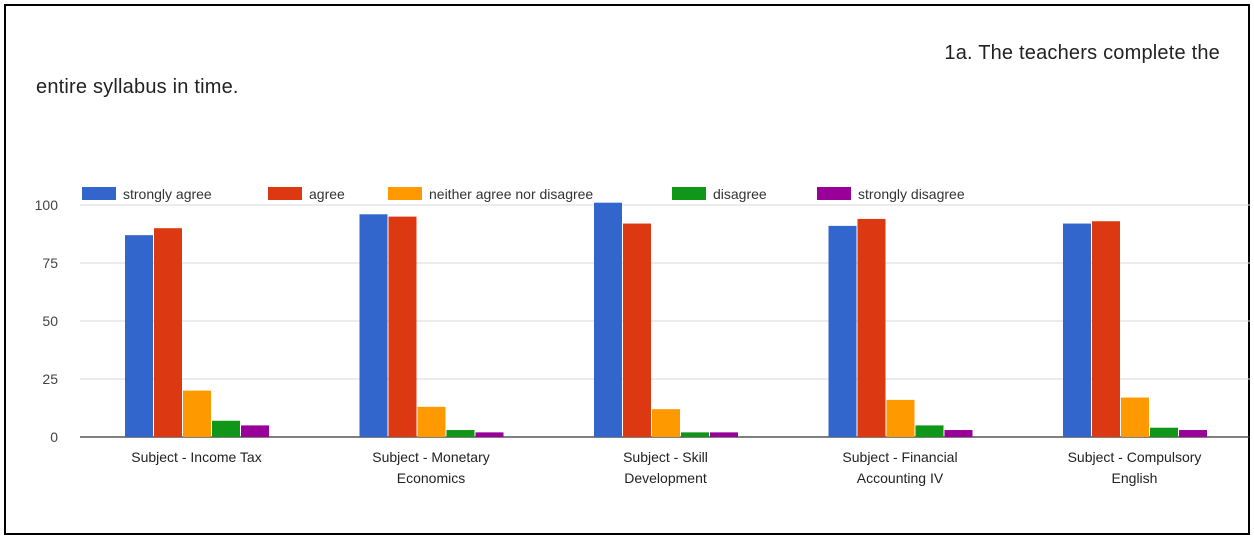 The image size is (1254, 539). Describe the element at coordinates (431, 478) in the screenshot. I see `x-category-label: Economics` at that location.